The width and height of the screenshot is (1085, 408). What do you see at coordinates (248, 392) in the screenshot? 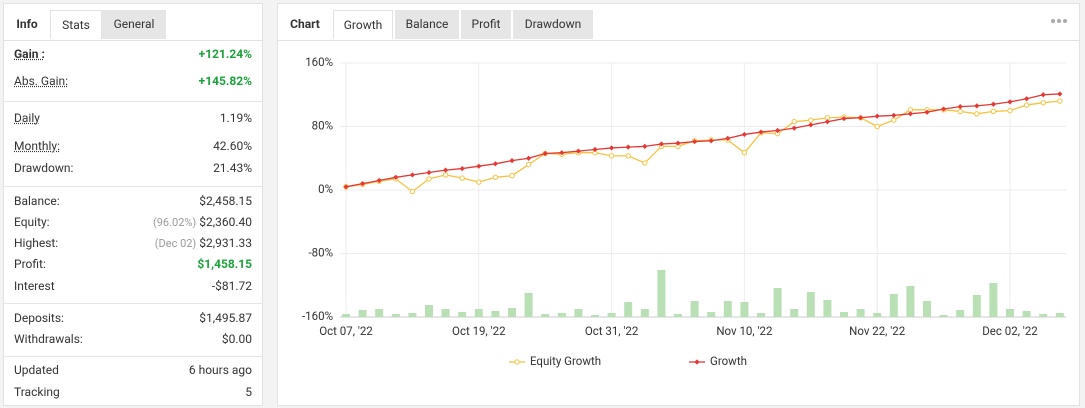
I see `stat-value-text: 5` at bounding box center [248, 392].